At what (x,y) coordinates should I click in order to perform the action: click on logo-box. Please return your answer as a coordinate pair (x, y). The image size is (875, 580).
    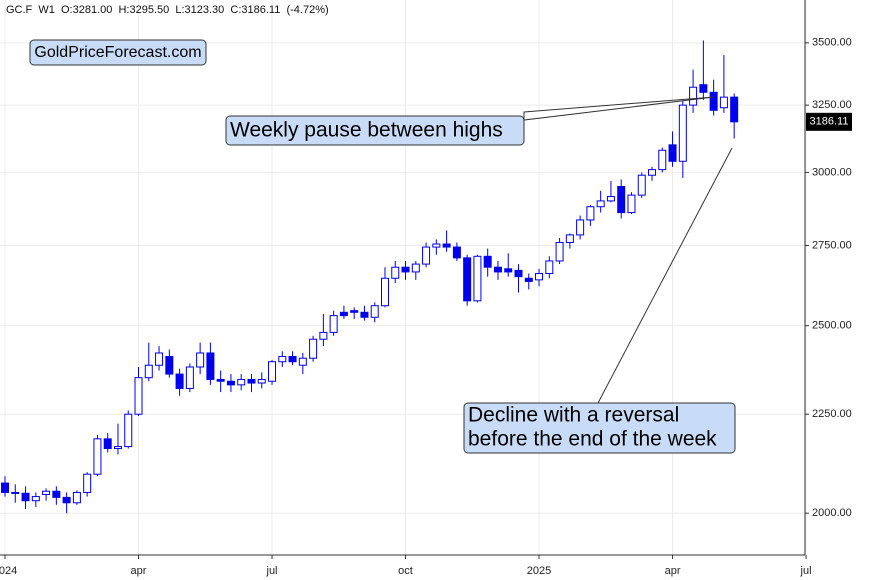
    Looking at the image, I should click on (118, 52).